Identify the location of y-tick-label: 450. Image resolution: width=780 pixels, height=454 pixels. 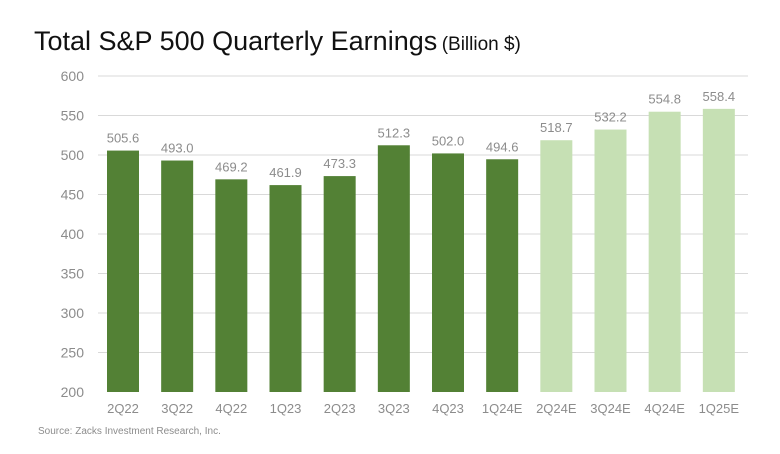
(73, 195).